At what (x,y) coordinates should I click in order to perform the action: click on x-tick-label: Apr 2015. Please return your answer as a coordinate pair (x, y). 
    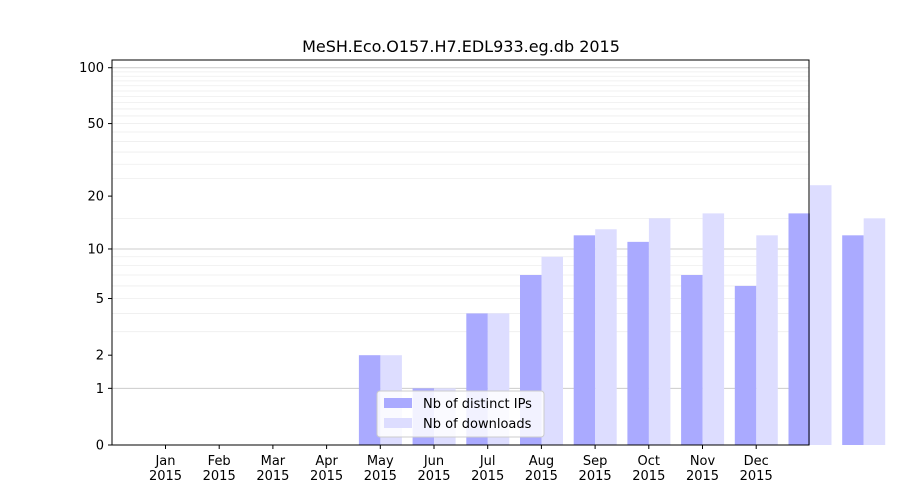
    Looking at the image, I should click on (326, 469).